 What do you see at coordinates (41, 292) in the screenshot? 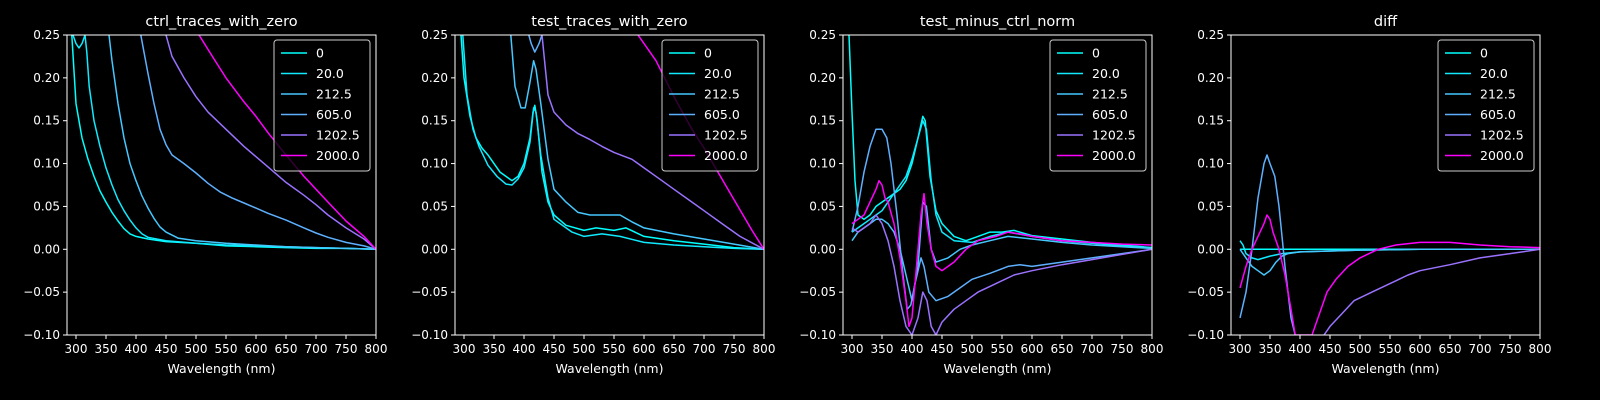
I see `y-tick-label: −0.05` at bounding box center [41, 292].